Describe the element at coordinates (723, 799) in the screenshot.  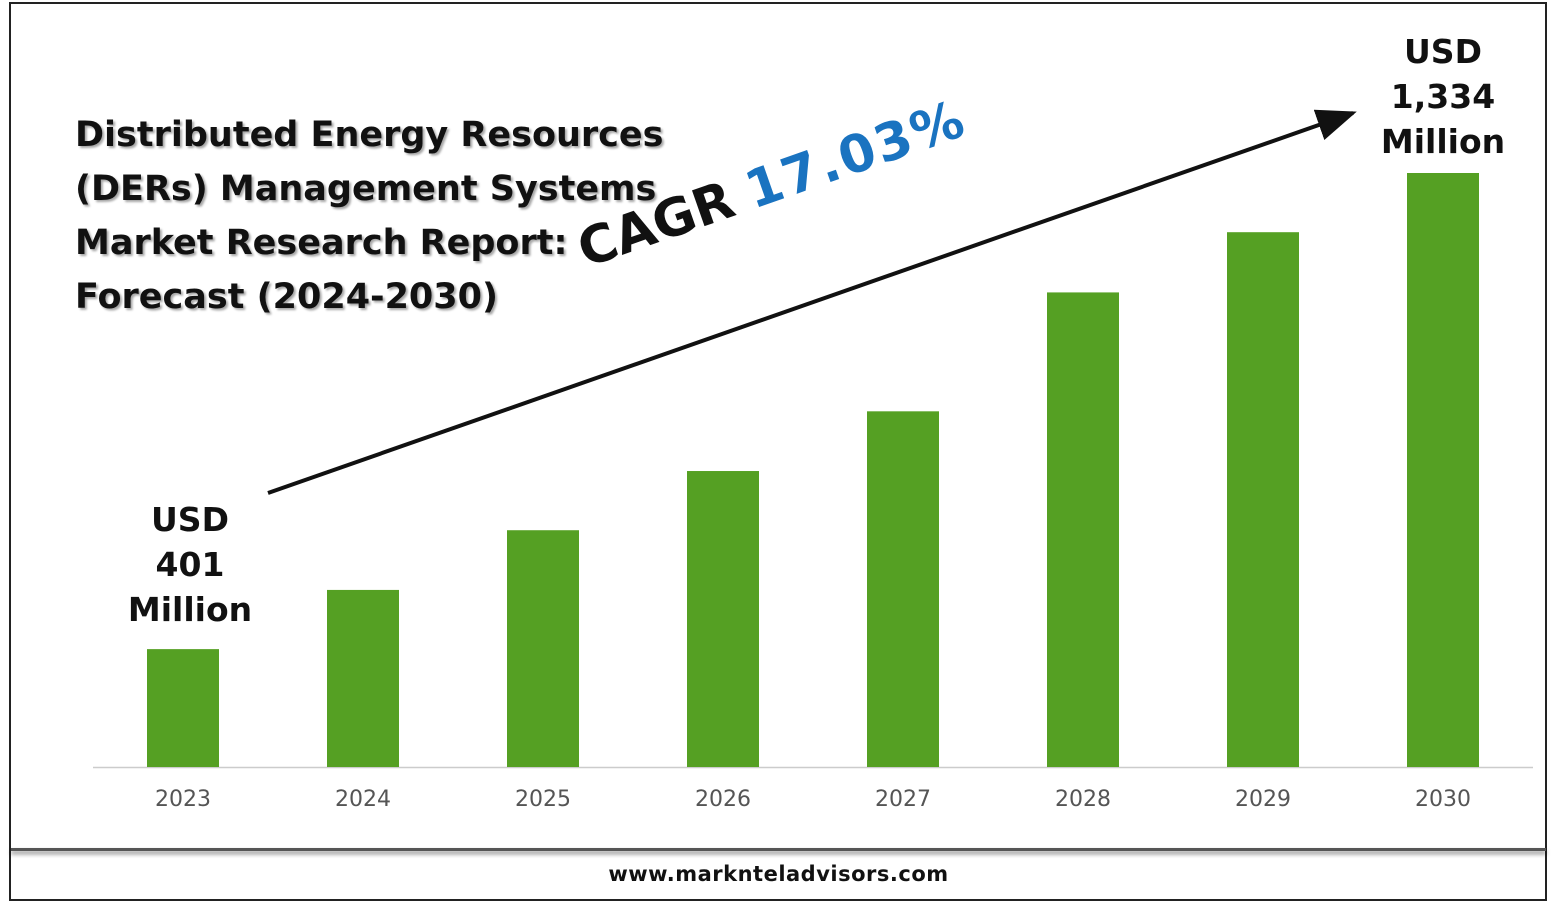
I see `x-tick-label: 2026` at that location.